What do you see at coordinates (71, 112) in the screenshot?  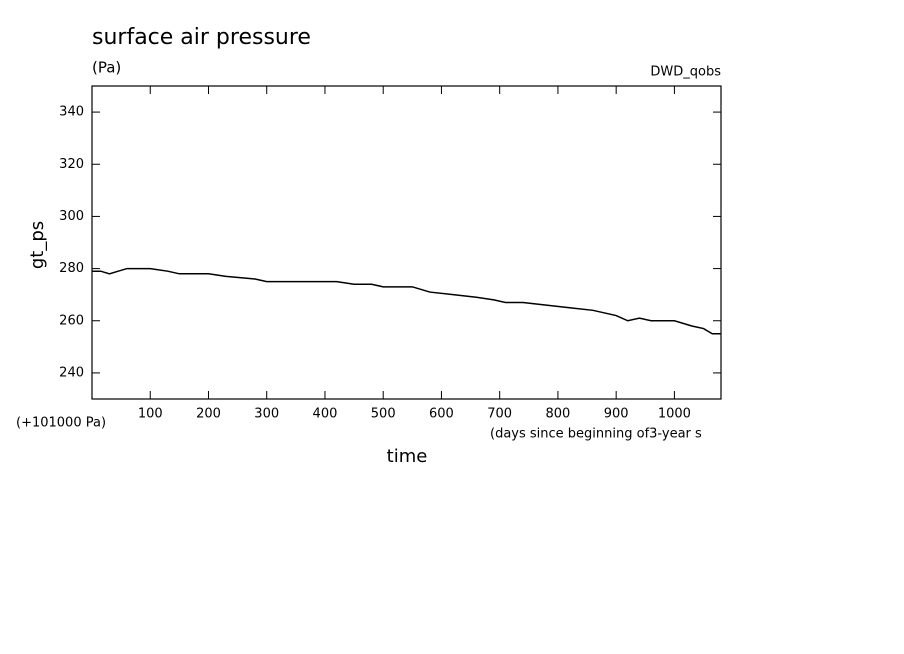 I see `y-tick-label: 340` at bounding box center [71, 112].